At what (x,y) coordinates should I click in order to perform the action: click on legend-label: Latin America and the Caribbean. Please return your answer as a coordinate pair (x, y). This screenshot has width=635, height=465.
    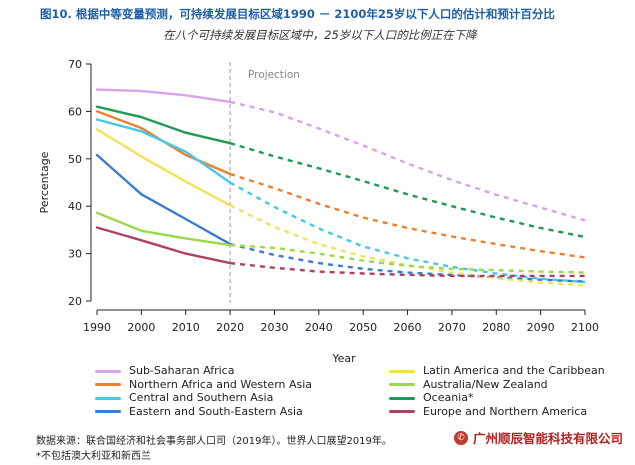
    Looking at the image, I should click on (514, 370).